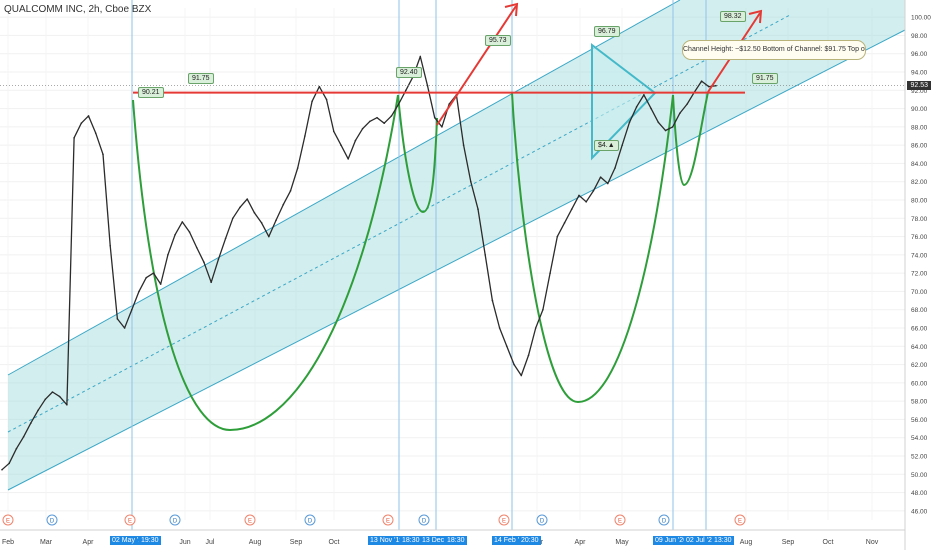 Image resolution: width=932 pixels, height=550 pixels. I want to click on price-label-resistance-2: 91.75, so click(765, 78).